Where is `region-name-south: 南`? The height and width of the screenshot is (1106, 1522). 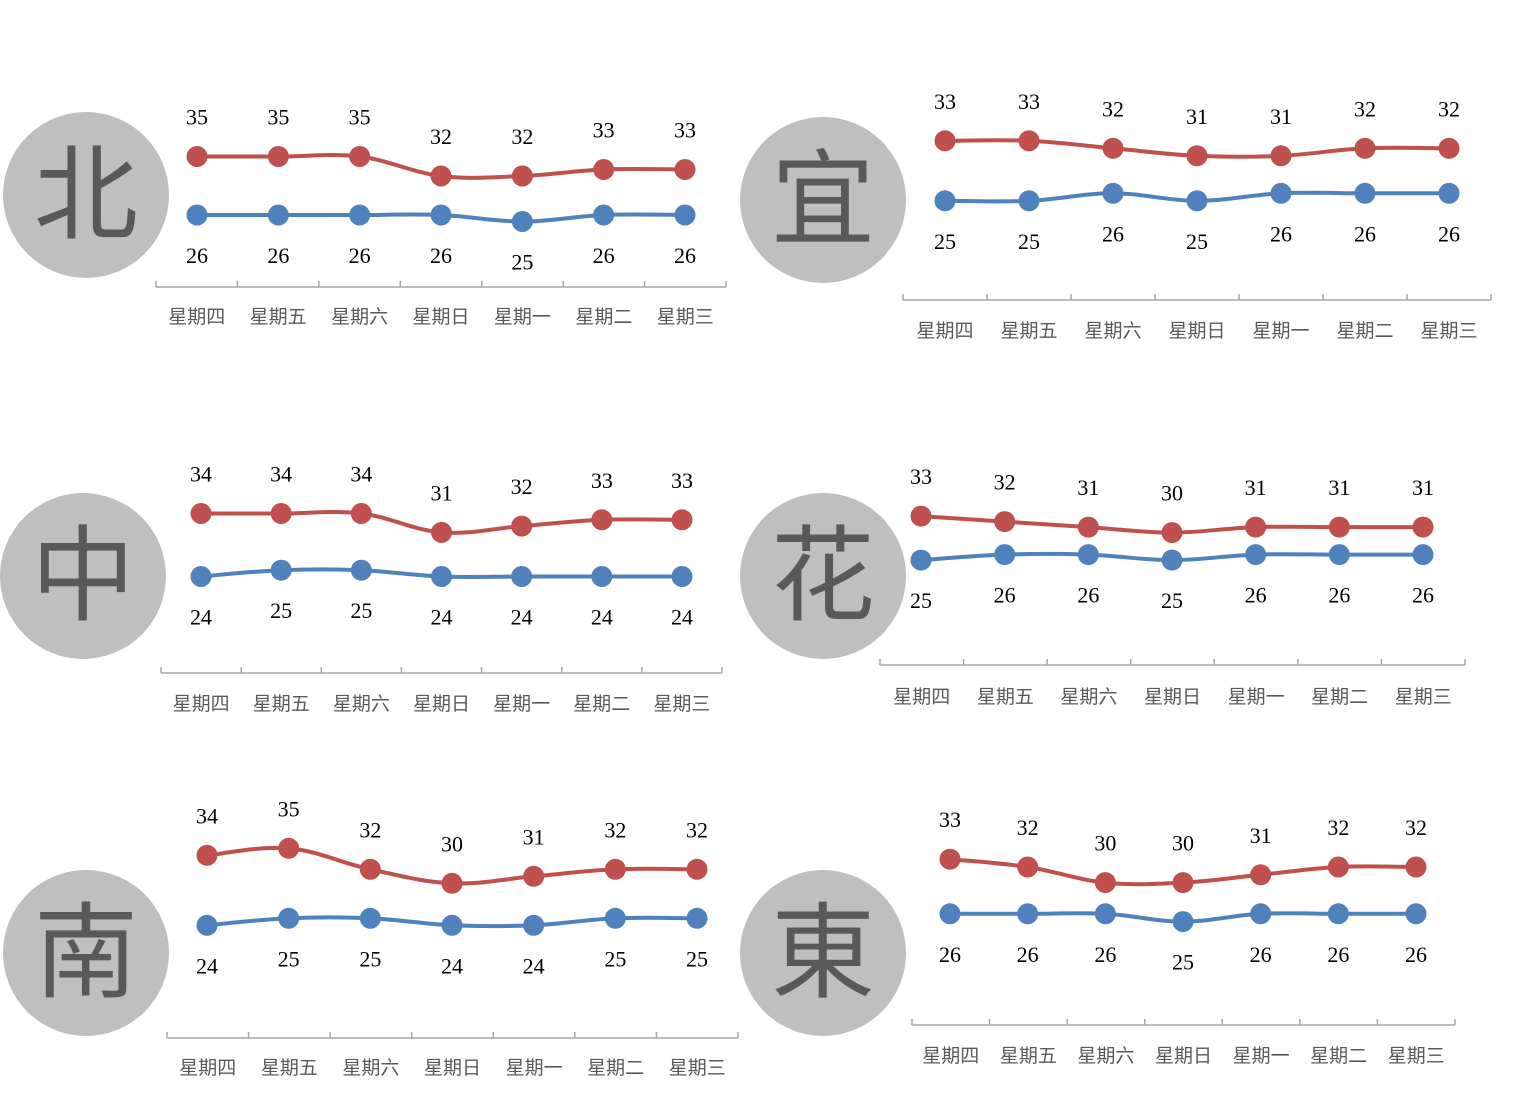 region-name-south: 南 is located at coordinates (85, 953).